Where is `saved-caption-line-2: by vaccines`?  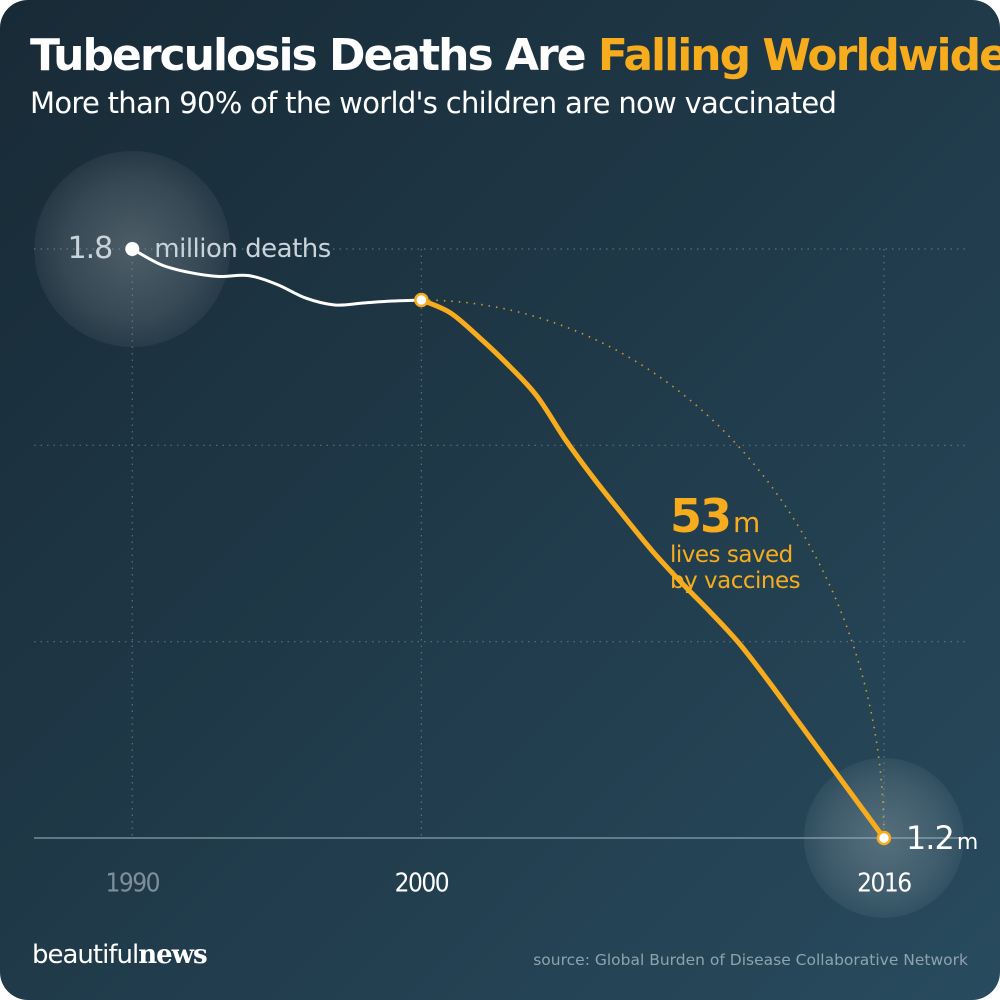 saved-caption-line-2: by vaccines is located at coordinates (735, 581).